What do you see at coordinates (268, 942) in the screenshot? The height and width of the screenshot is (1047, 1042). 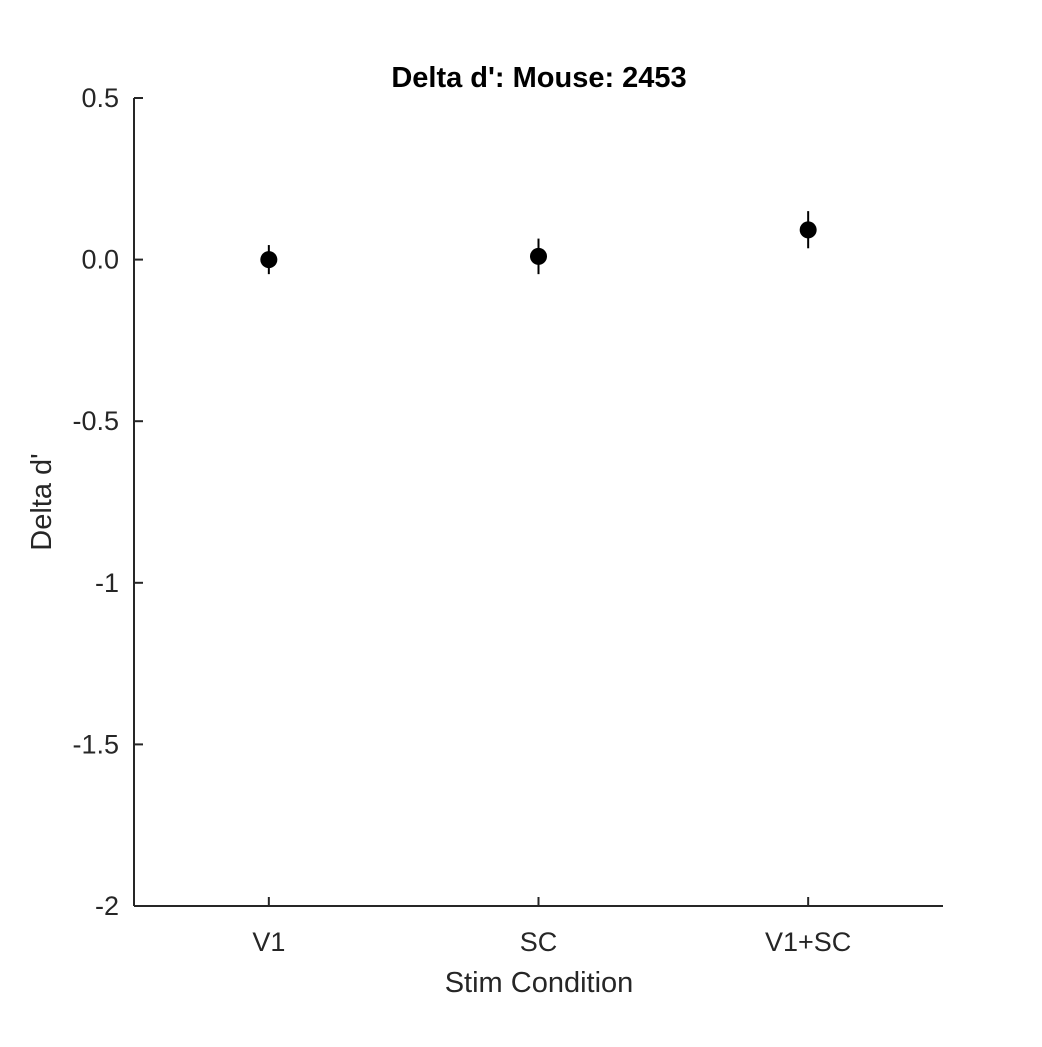 I see `x-tick-label: V1` at bounding box center [268, 942].